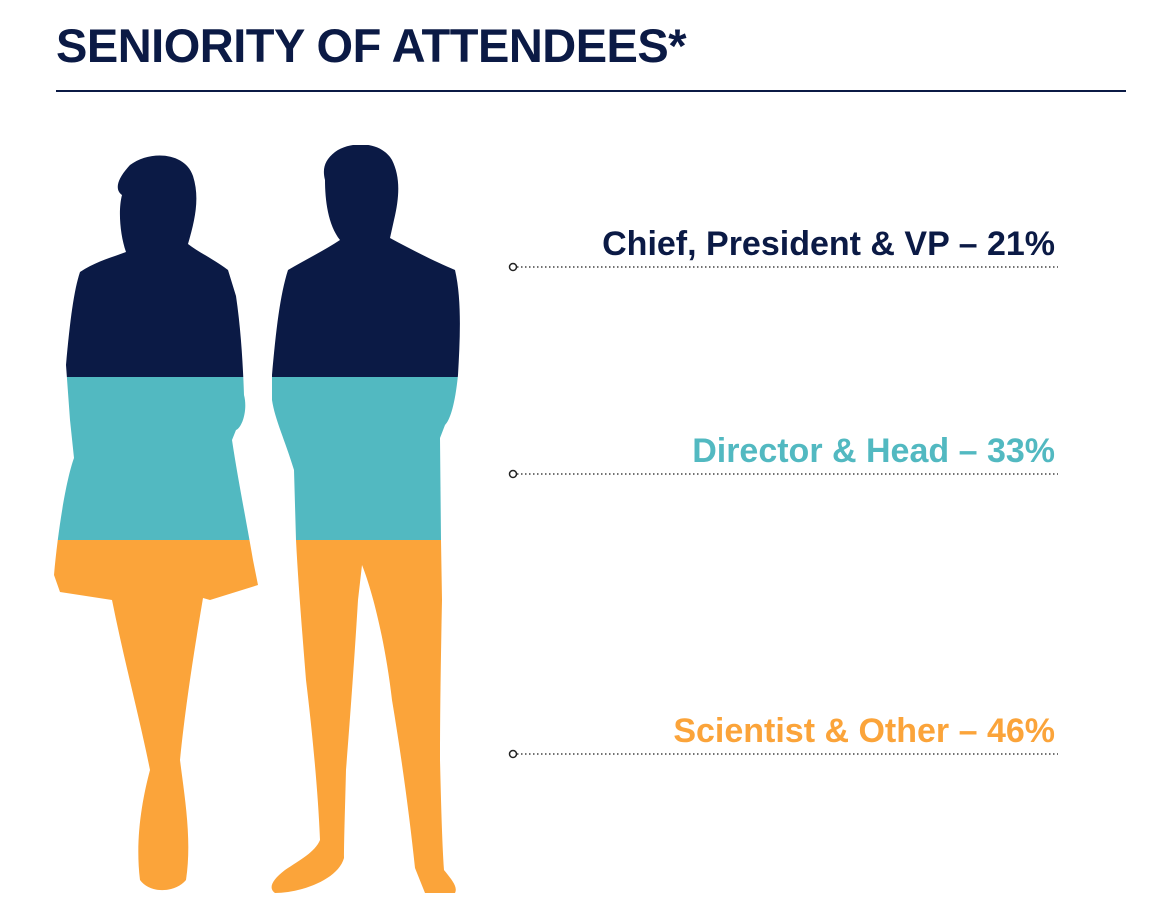 This screenshot has width=1164, height=901. I want to click on band-director, so click(257, 458).